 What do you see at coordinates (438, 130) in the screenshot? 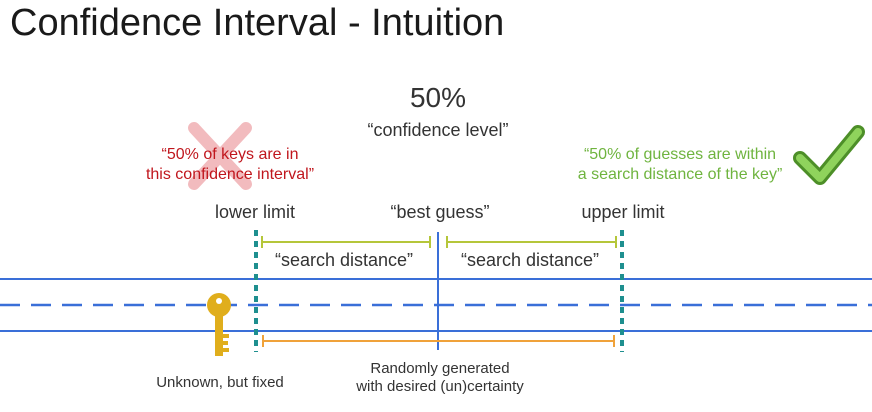
I see `confidence-level-label: “confidence level”` at bounding box center [438, 130].